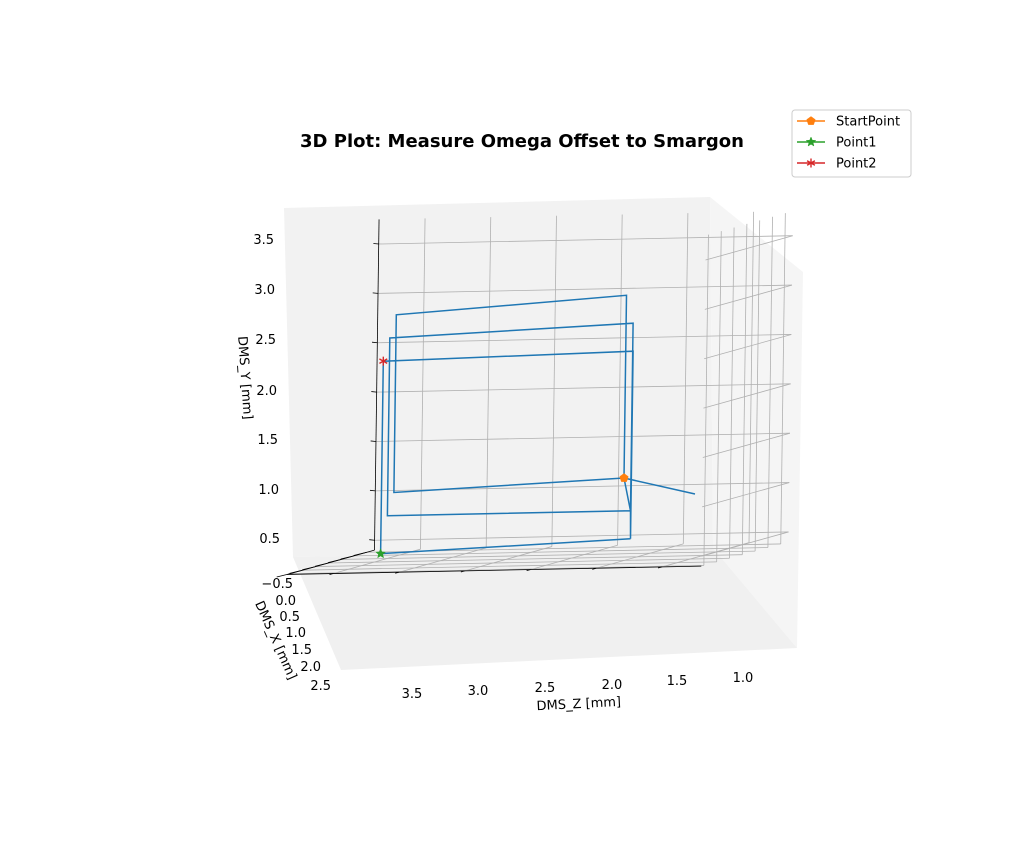 The height and width of the screenshot is (856, 1019). I want to click on z-tick-label: 2.5, so click(545, 688).